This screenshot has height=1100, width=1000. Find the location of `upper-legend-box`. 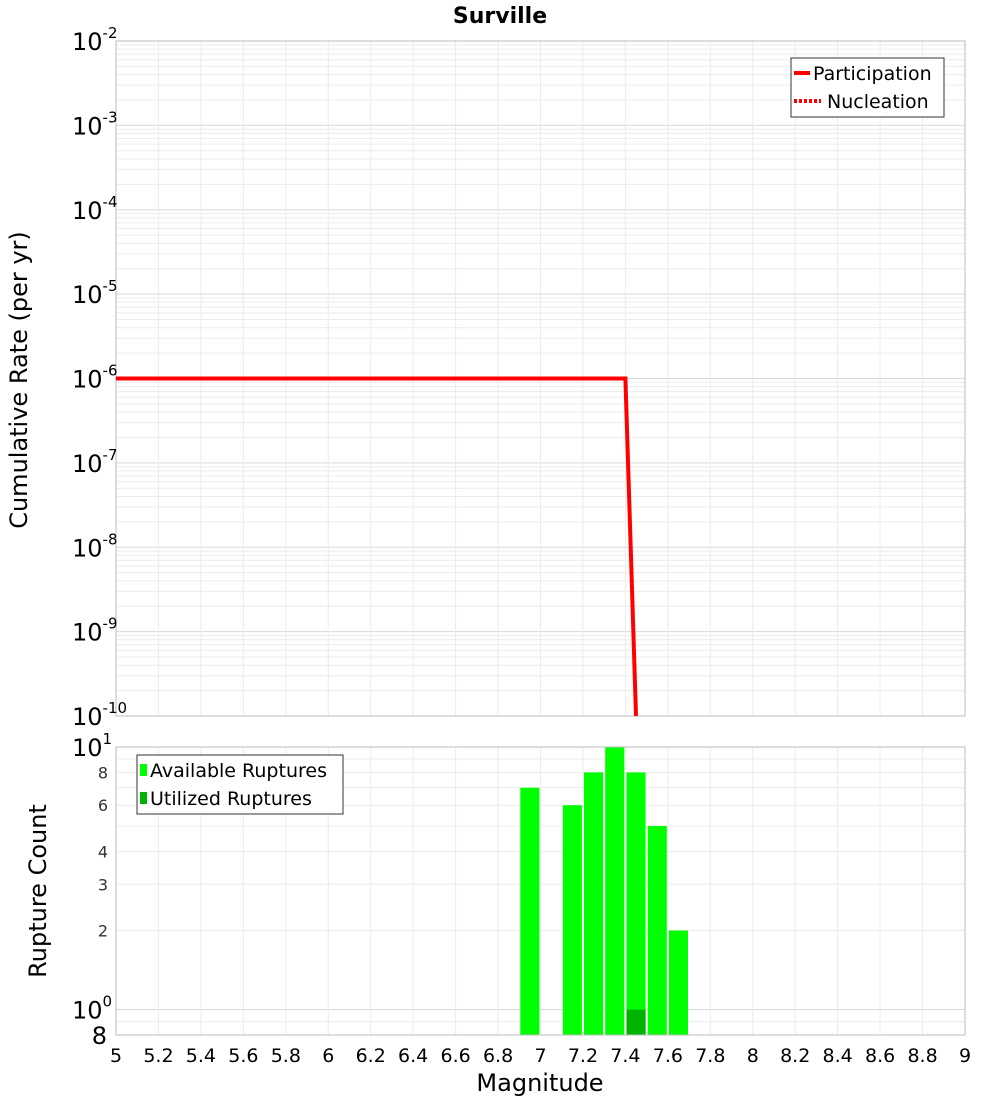

upper-legend-box is located at coordinates (867, 87).